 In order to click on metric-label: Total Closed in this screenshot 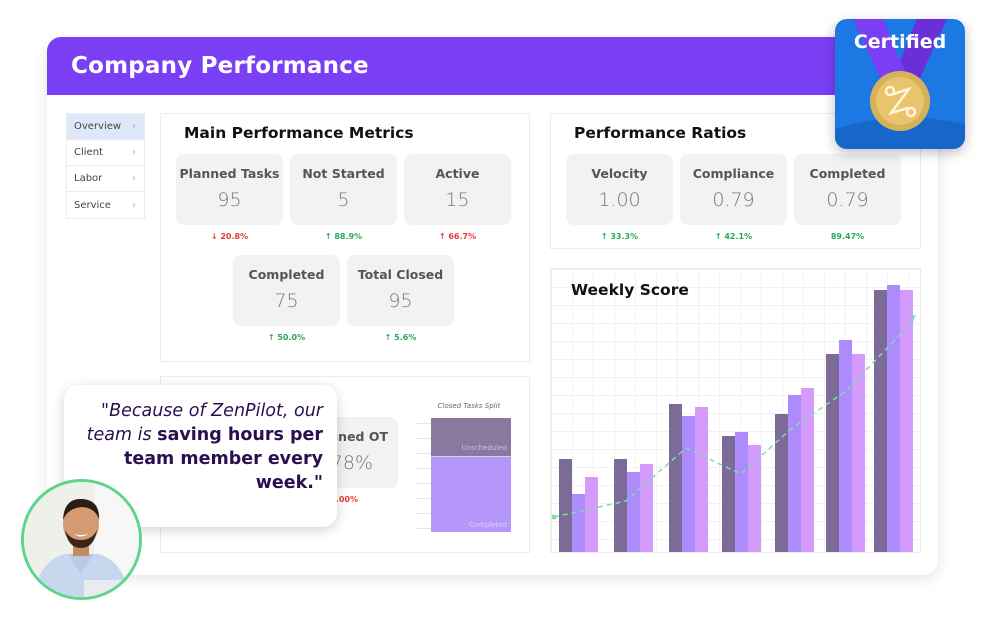, I will do `click(400, 274)`.